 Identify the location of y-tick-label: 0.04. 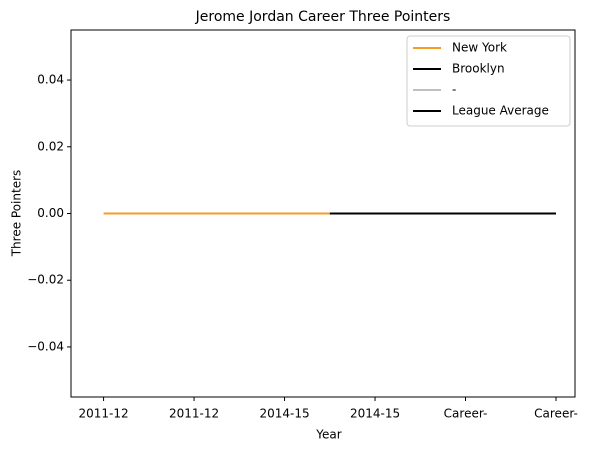
(50, 80).